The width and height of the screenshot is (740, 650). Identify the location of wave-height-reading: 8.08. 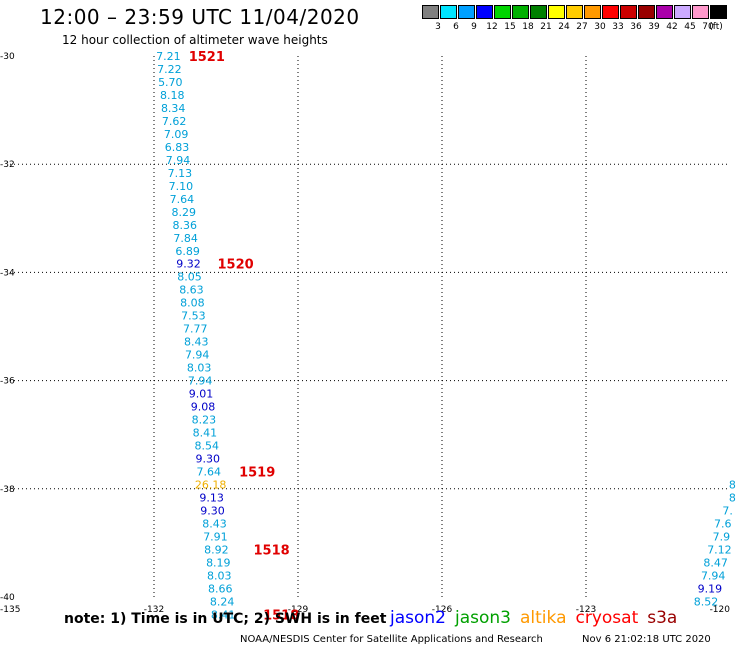
(192, 303).